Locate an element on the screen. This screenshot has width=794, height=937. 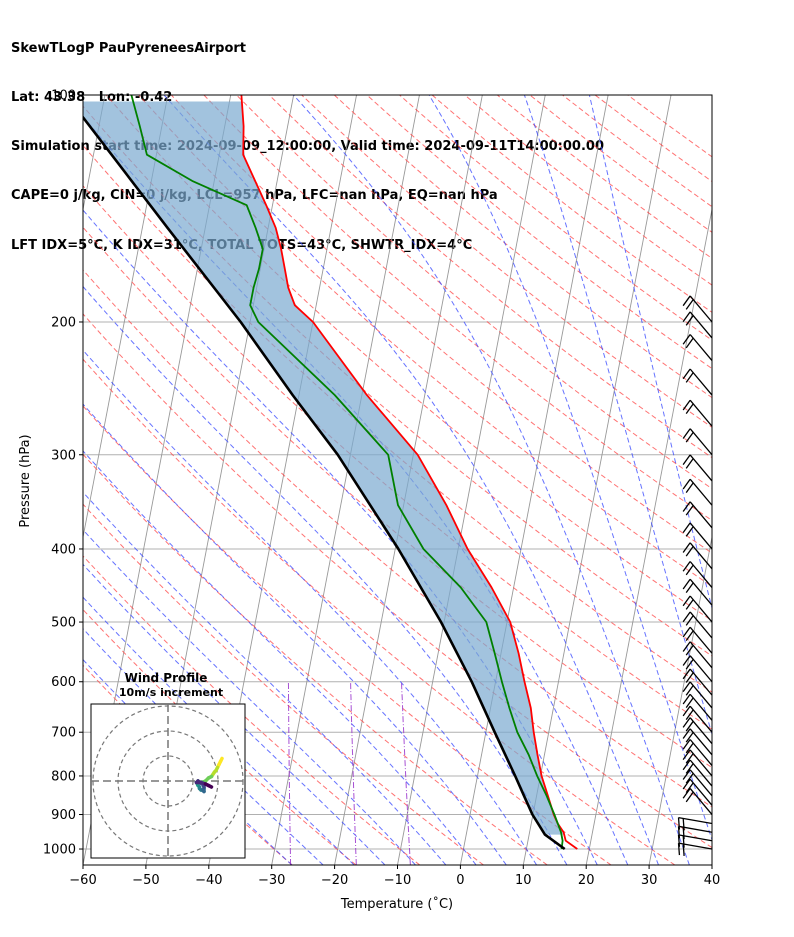
x-tick-label: 0 is located at coordinates (460, 880).